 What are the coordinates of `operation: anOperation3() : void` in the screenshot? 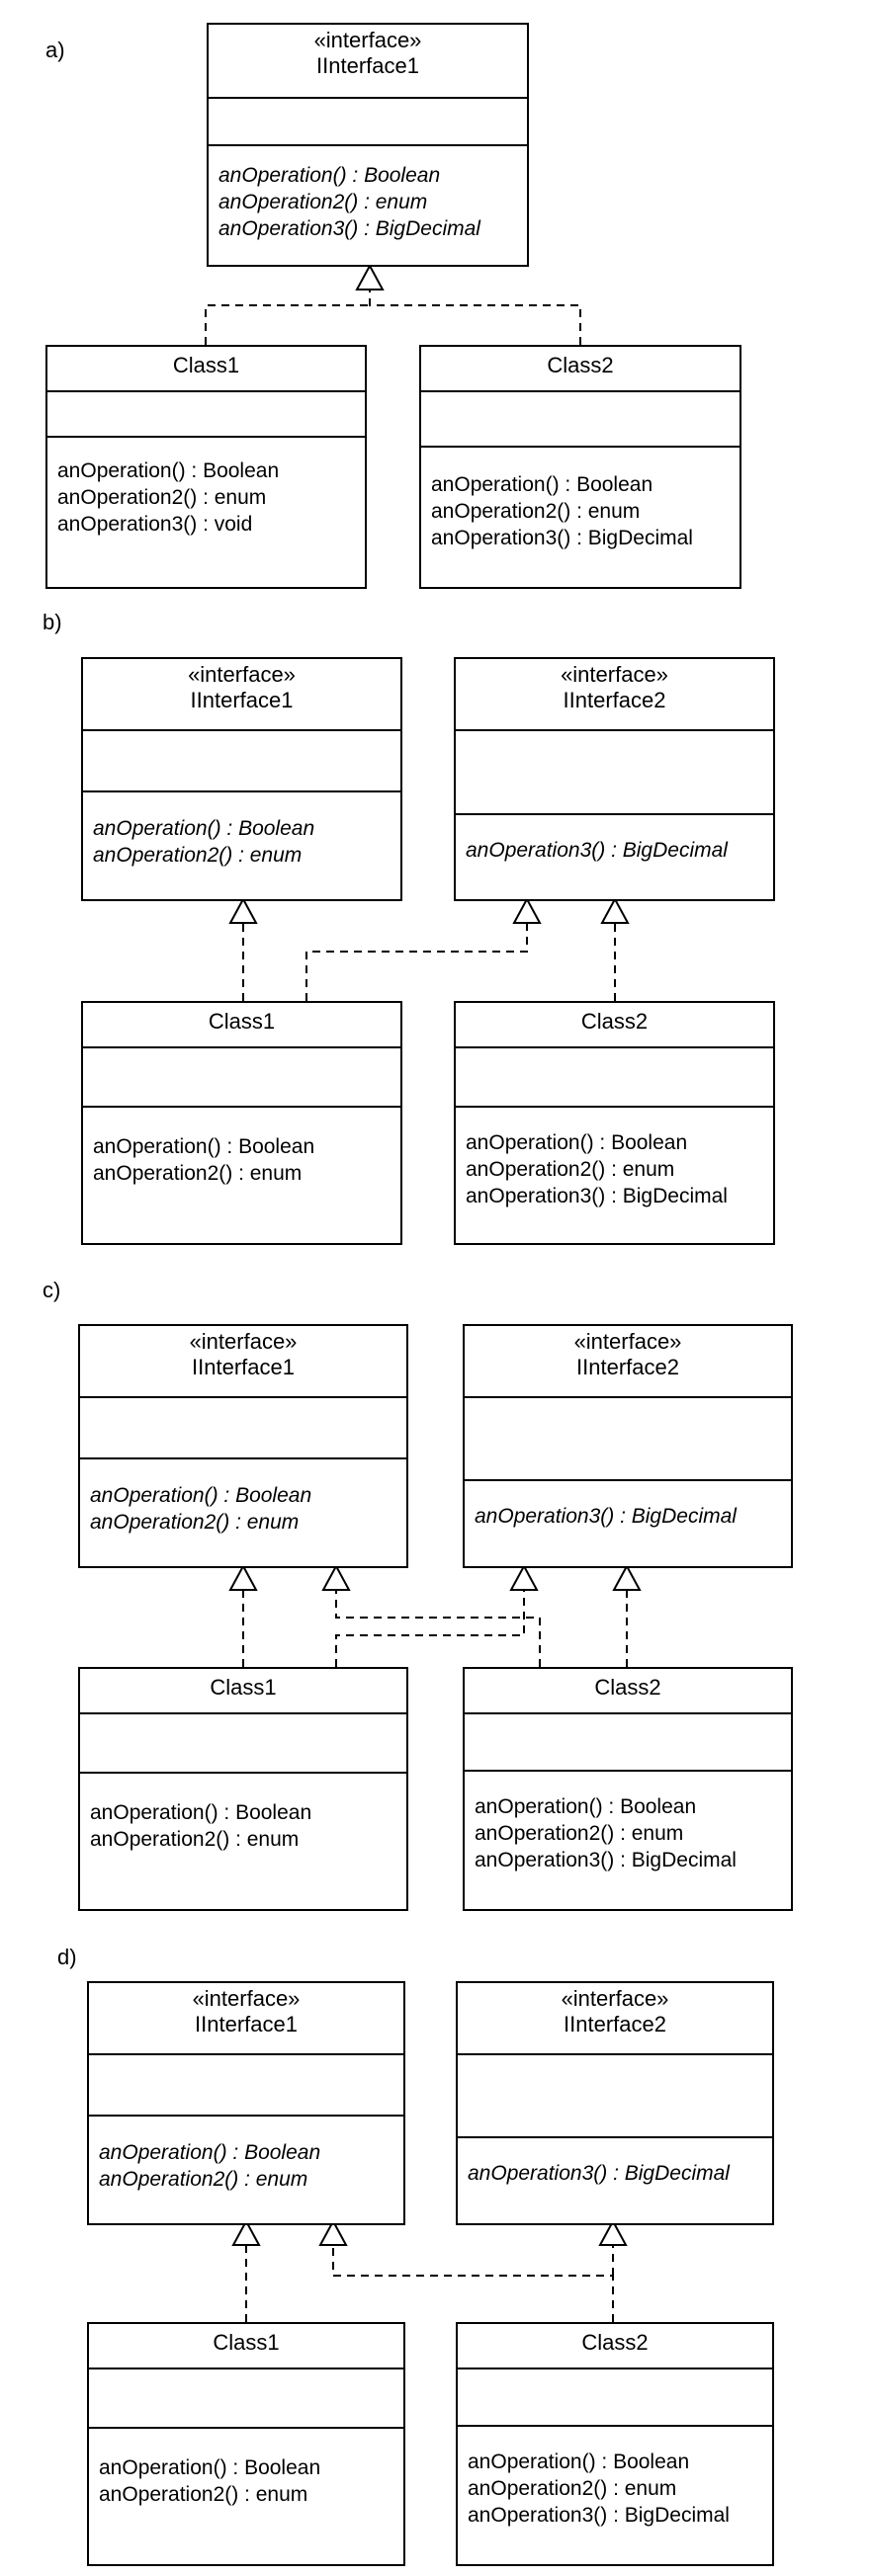 It's located at (155, 524).